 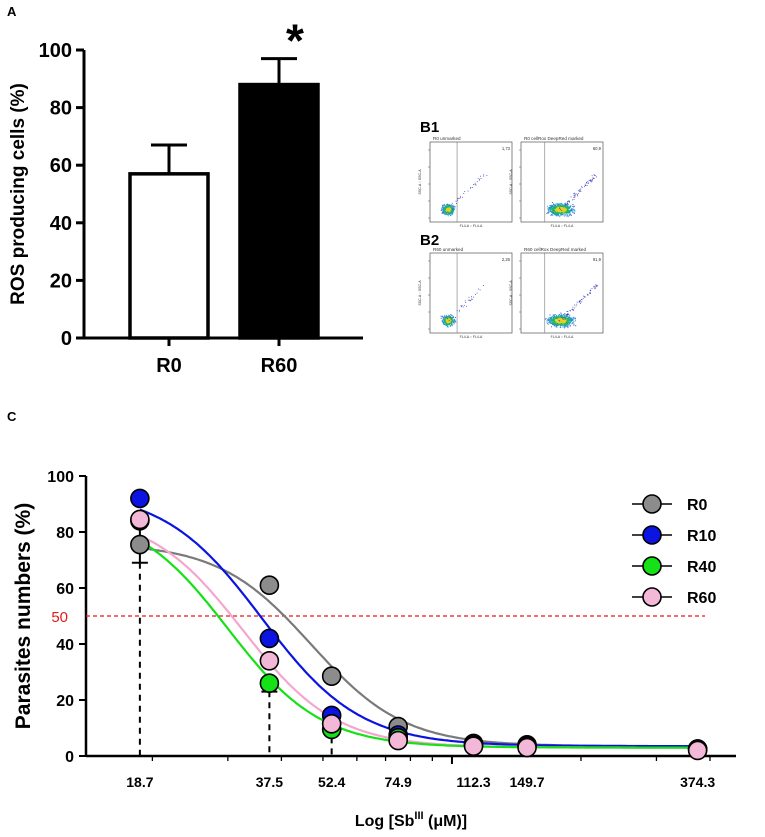 What do you see at coordinates (279, 211) in the screenshot?
I see `bar-r60` at bounding box center [279, 211].